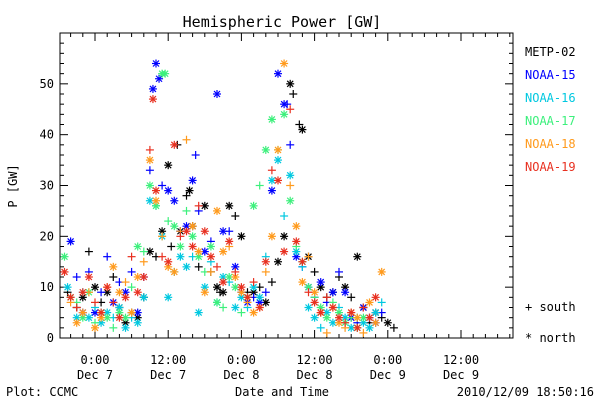  What do you see at coordinates (282, 22) in the screenshot?
I see `chart-title: Hemispheric Power [GW]` at bounding box center [282, 22].